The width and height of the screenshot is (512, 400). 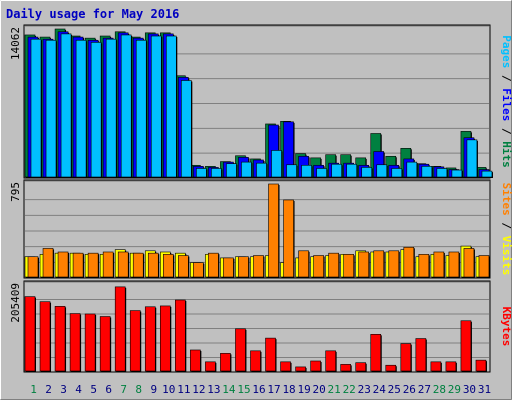 What do you see at coordinates (213, 389) in the screenshot?
I see `x-tick-day-13: 13` at bounding box center [213, 389].